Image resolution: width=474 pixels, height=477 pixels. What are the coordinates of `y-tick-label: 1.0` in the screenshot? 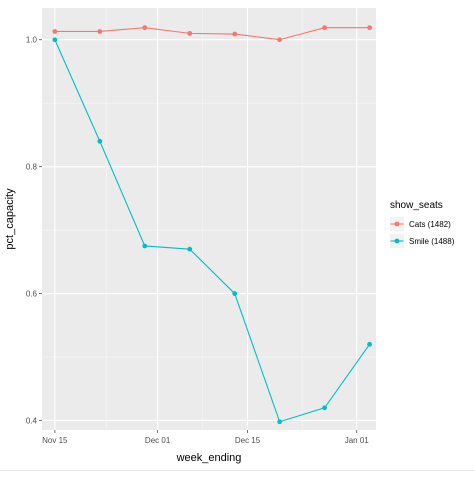 It's located at (32, 40).